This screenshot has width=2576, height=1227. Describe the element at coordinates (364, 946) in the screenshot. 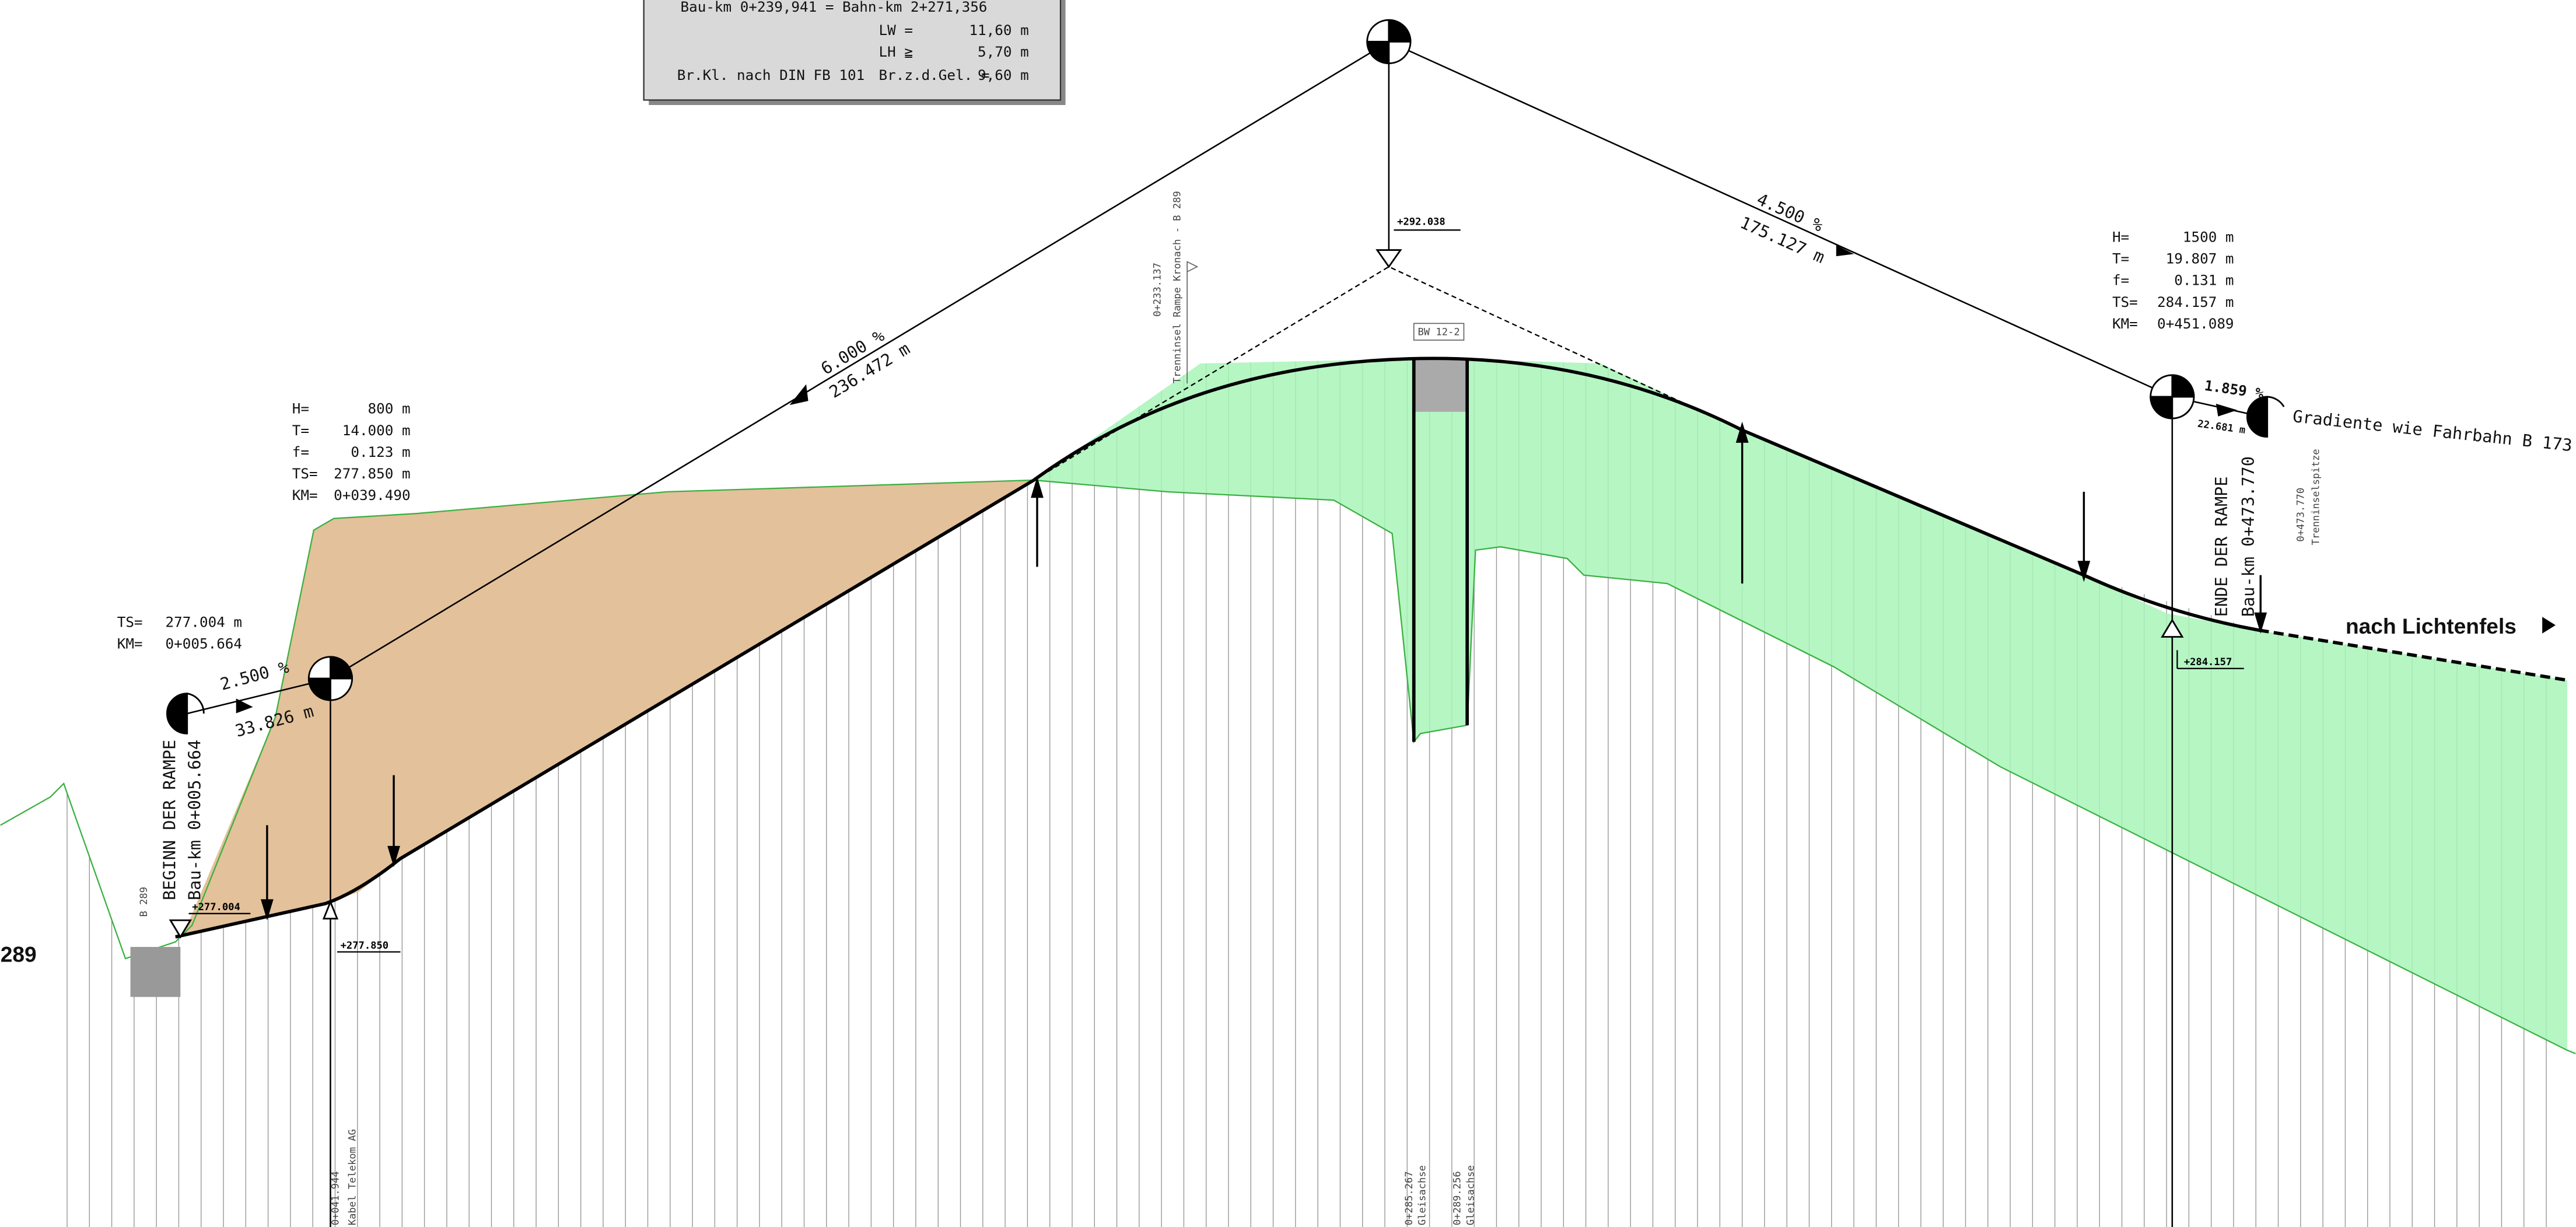

I see `elevation: +277.850` at that location.